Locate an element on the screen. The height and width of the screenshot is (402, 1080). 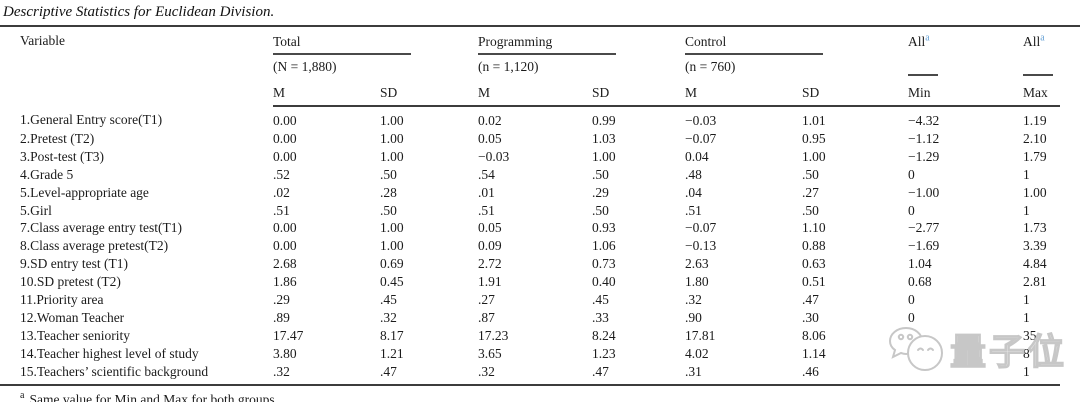
value-cell: .02 is located at coordinates (281, 192).